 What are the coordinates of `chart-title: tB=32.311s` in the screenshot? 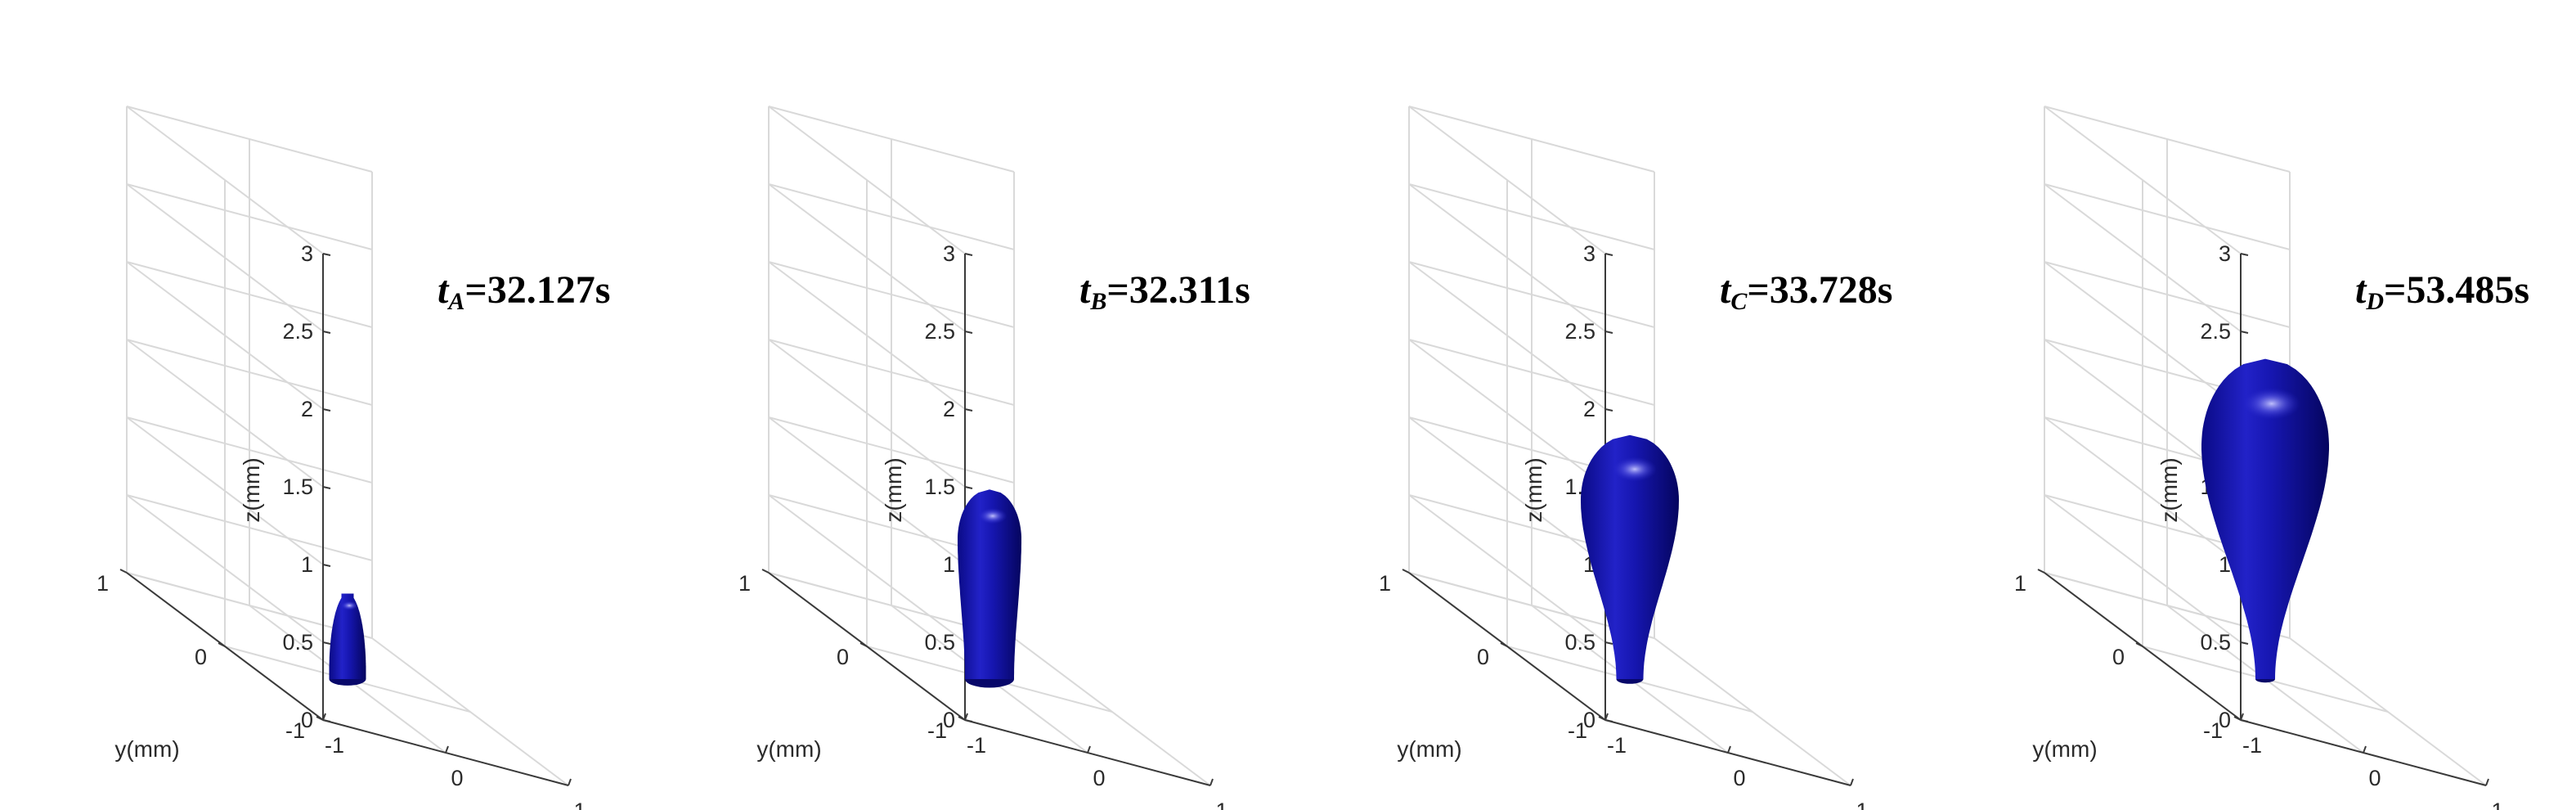 It's located at (1164, 292).